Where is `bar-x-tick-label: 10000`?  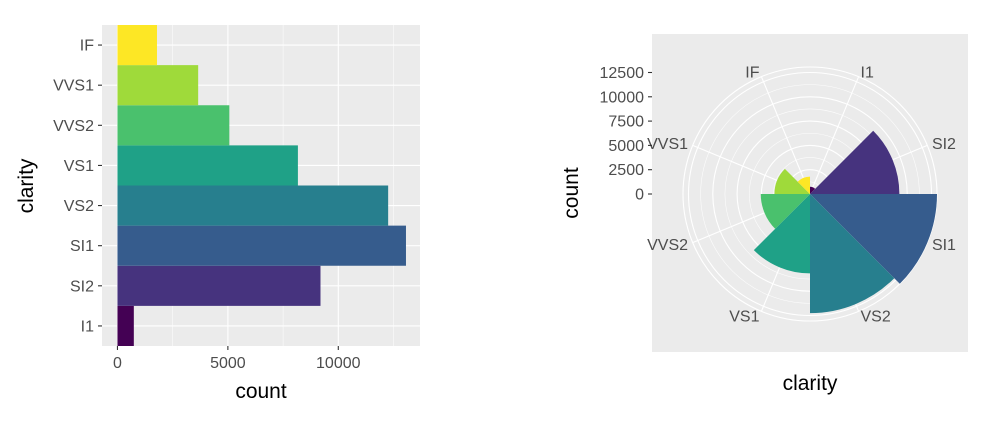
bar-x-tick-label: 10000 is located at coordinates (338, 363).